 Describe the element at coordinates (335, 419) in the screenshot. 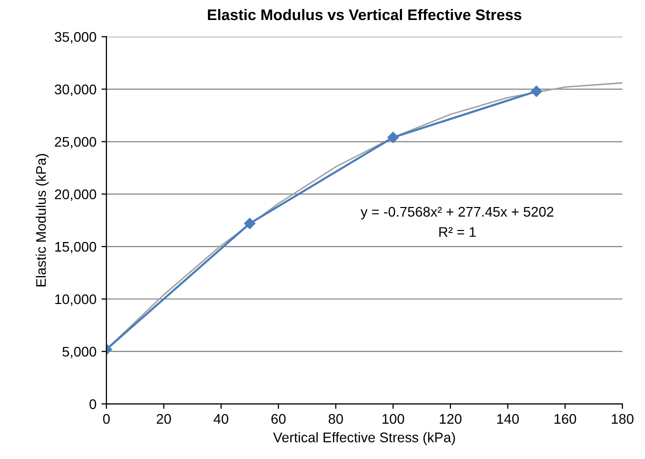

I see `x-tick-label: 80` at that location.